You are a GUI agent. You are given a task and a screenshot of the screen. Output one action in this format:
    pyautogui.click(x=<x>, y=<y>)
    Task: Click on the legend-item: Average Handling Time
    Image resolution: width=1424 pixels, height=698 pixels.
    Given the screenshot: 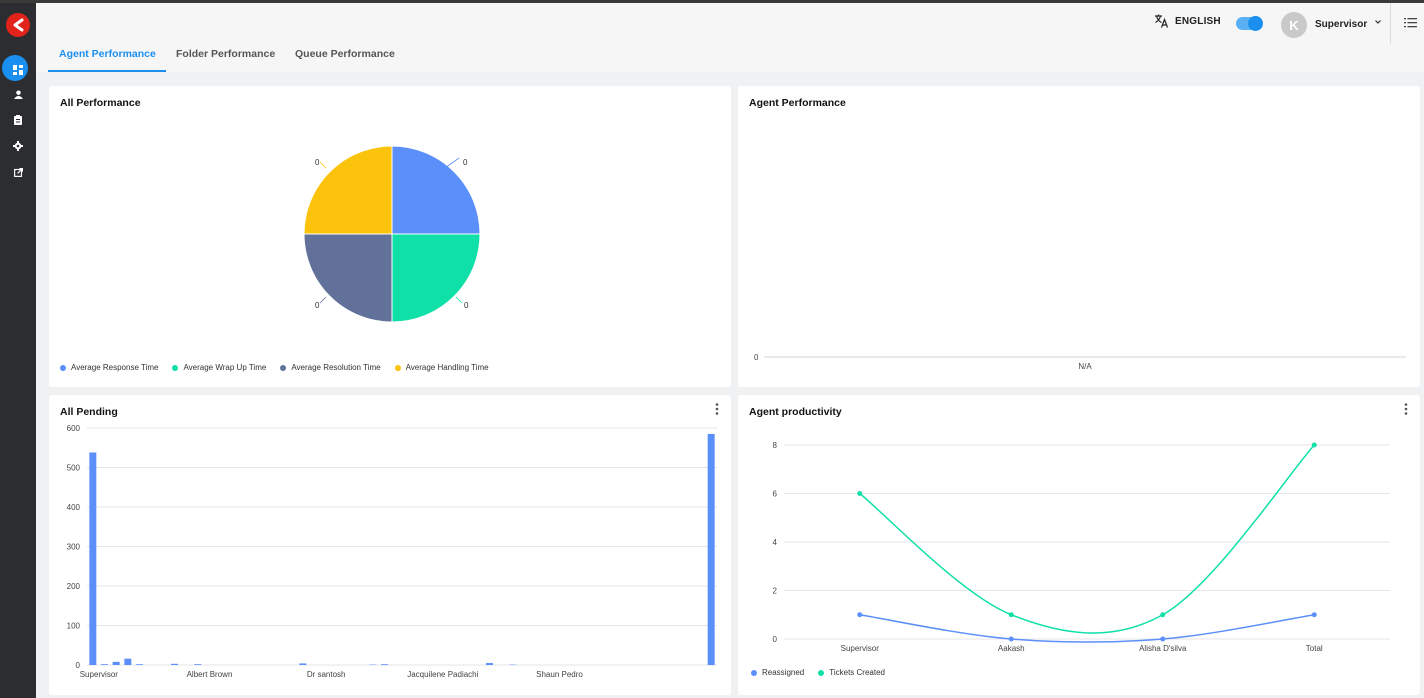 What is the action you would take?
    pyautogui.click(x=441, y=367)
    